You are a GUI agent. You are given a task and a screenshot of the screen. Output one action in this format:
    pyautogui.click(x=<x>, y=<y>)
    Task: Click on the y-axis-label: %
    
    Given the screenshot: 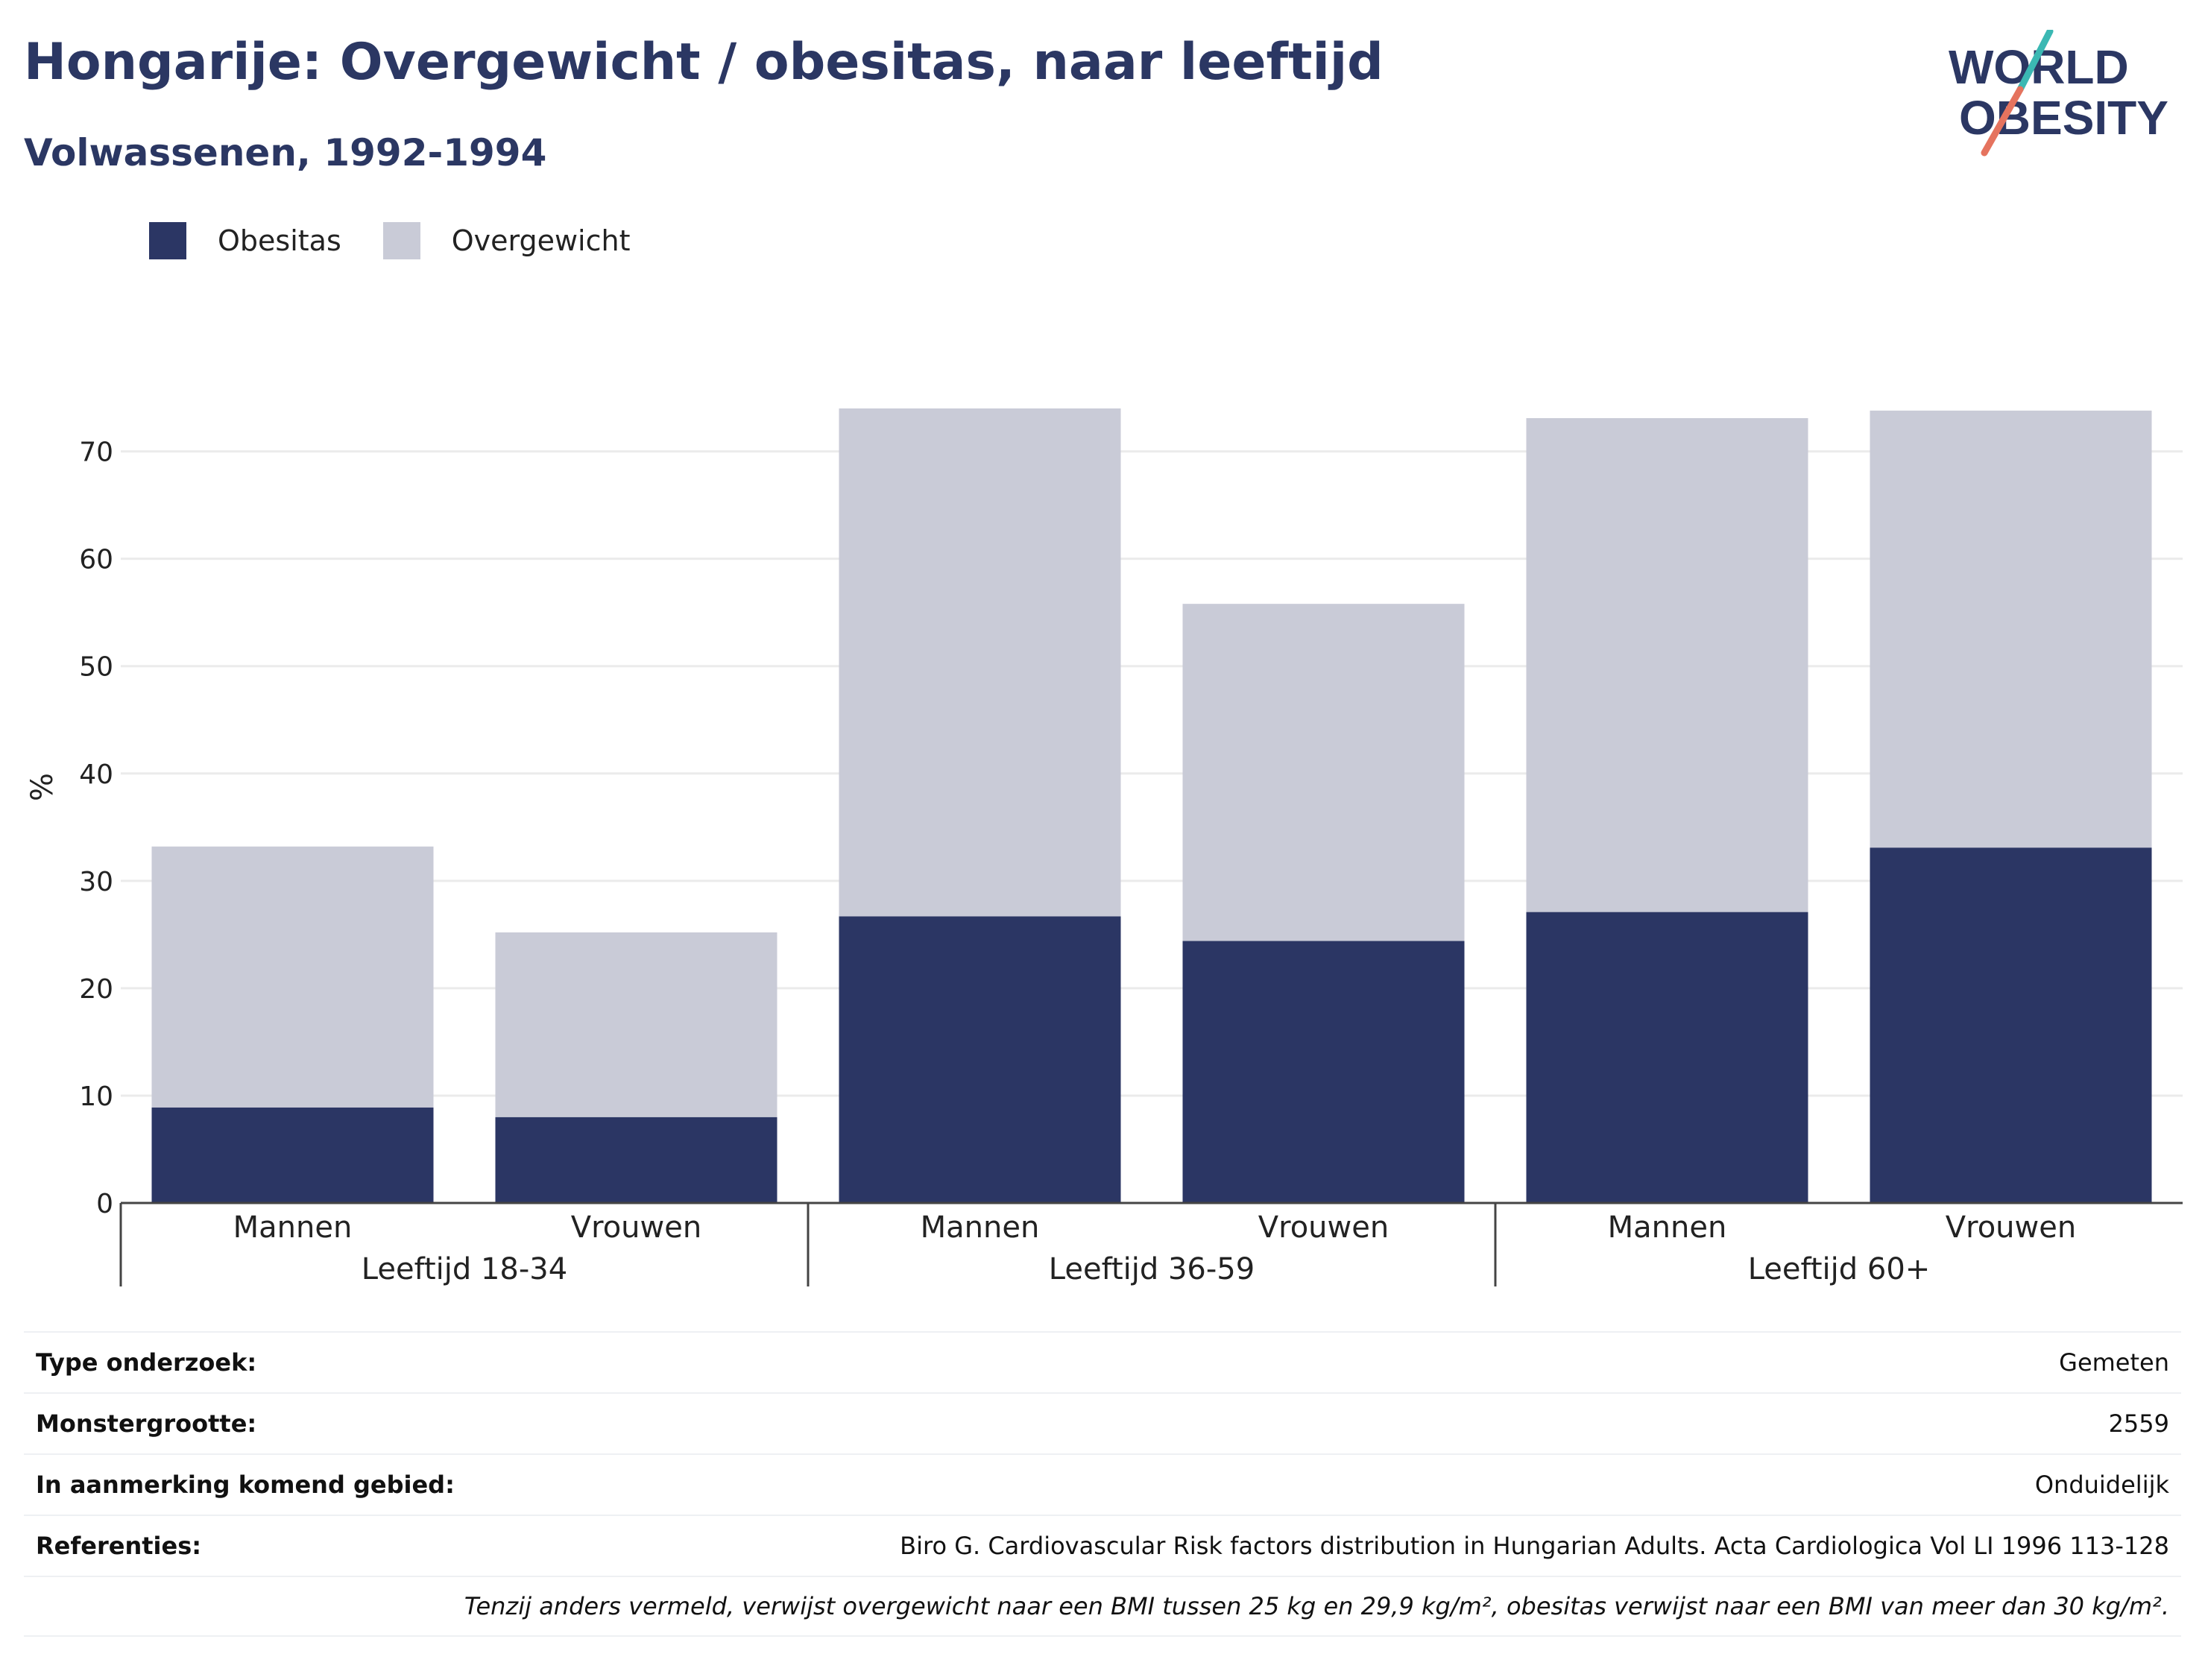 What is the action you would take?
    pyautogui.click(x=42, y=787)
    